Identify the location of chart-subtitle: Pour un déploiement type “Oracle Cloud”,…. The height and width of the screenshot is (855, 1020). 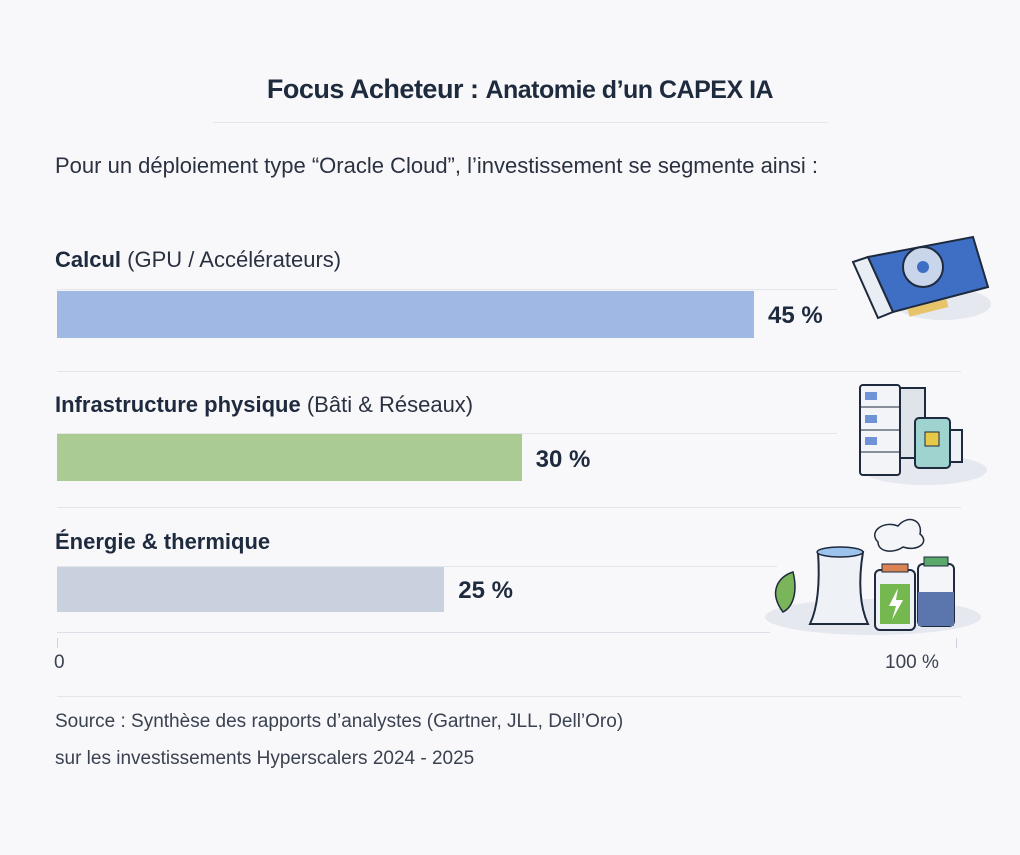
(437, 165).